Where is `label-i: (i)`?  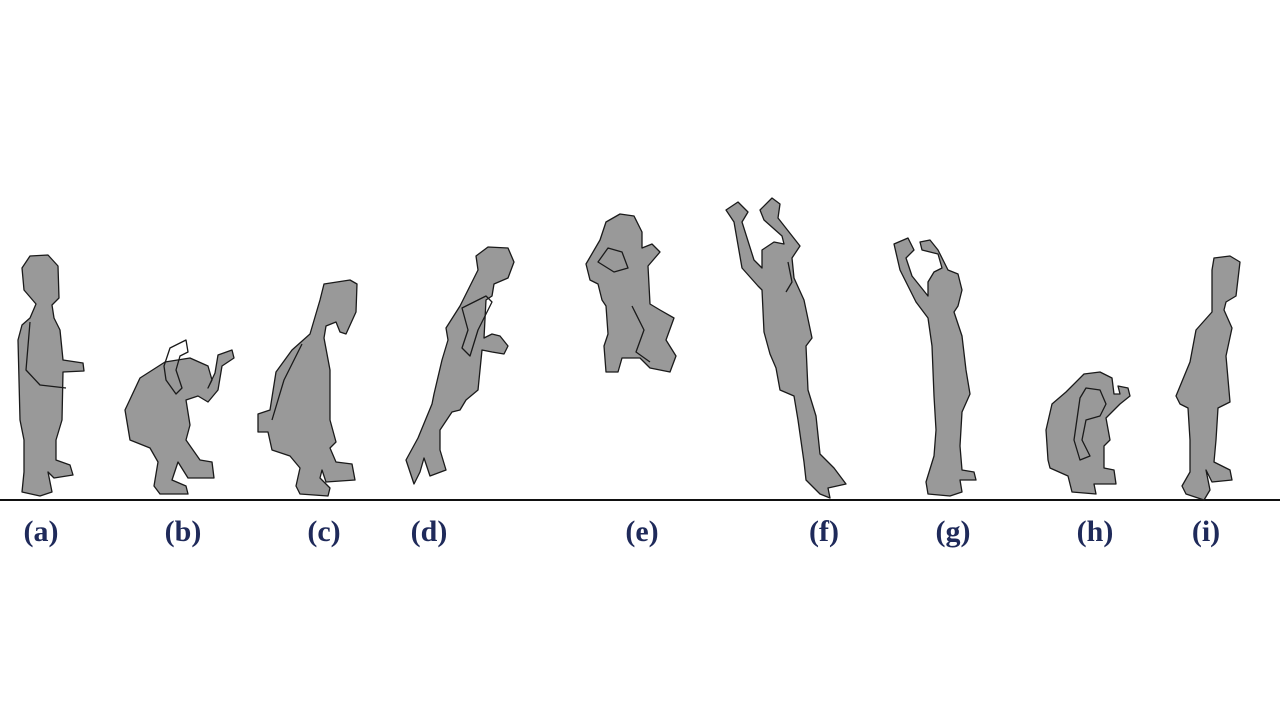
label-i: (i) is located at coordinates (1206, 531).